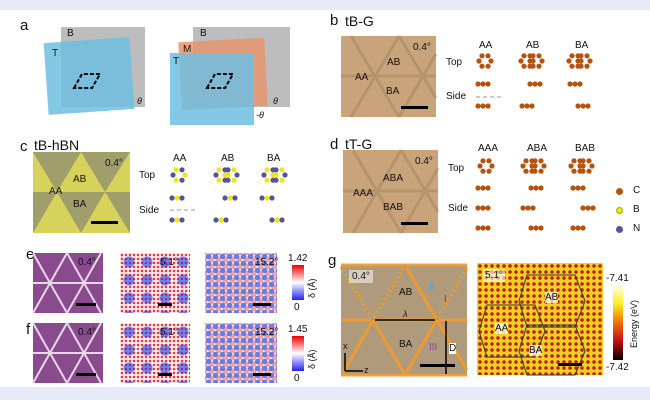 The height and width of the screenshot is (400, 650). I want to click on energy-map: 5.1° AB AA BA, so click(540, 319).